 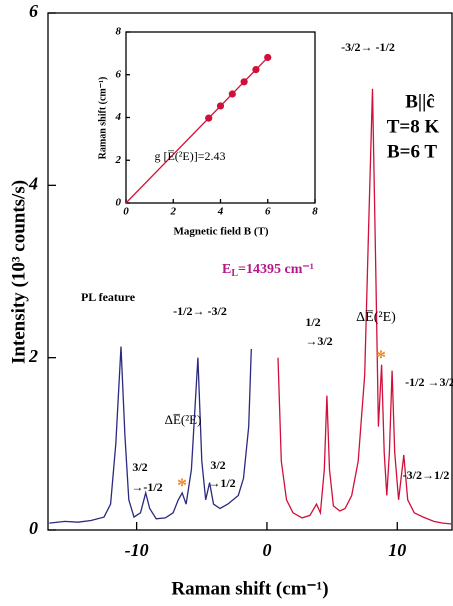 What do you see at coordinates (220, 212) in the screenshot?
I see `x-tick-label: 4` at bounding box center [220, 212].